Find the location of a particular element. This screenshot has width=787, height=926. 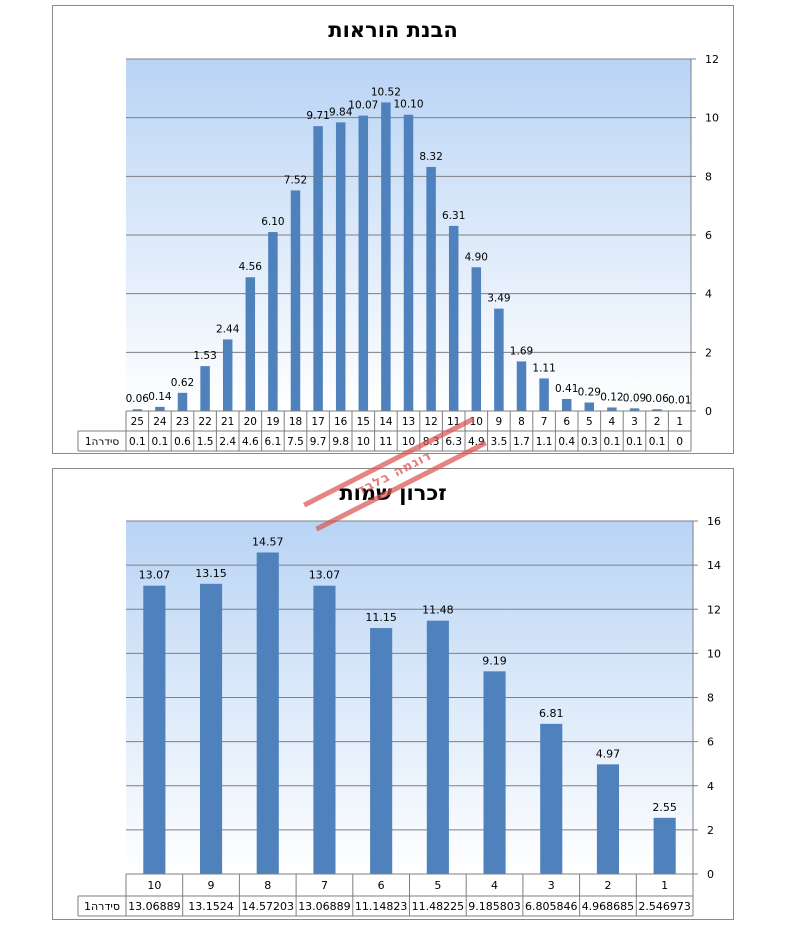

table-value: 11.48225 is located at coordinates (438, 906).